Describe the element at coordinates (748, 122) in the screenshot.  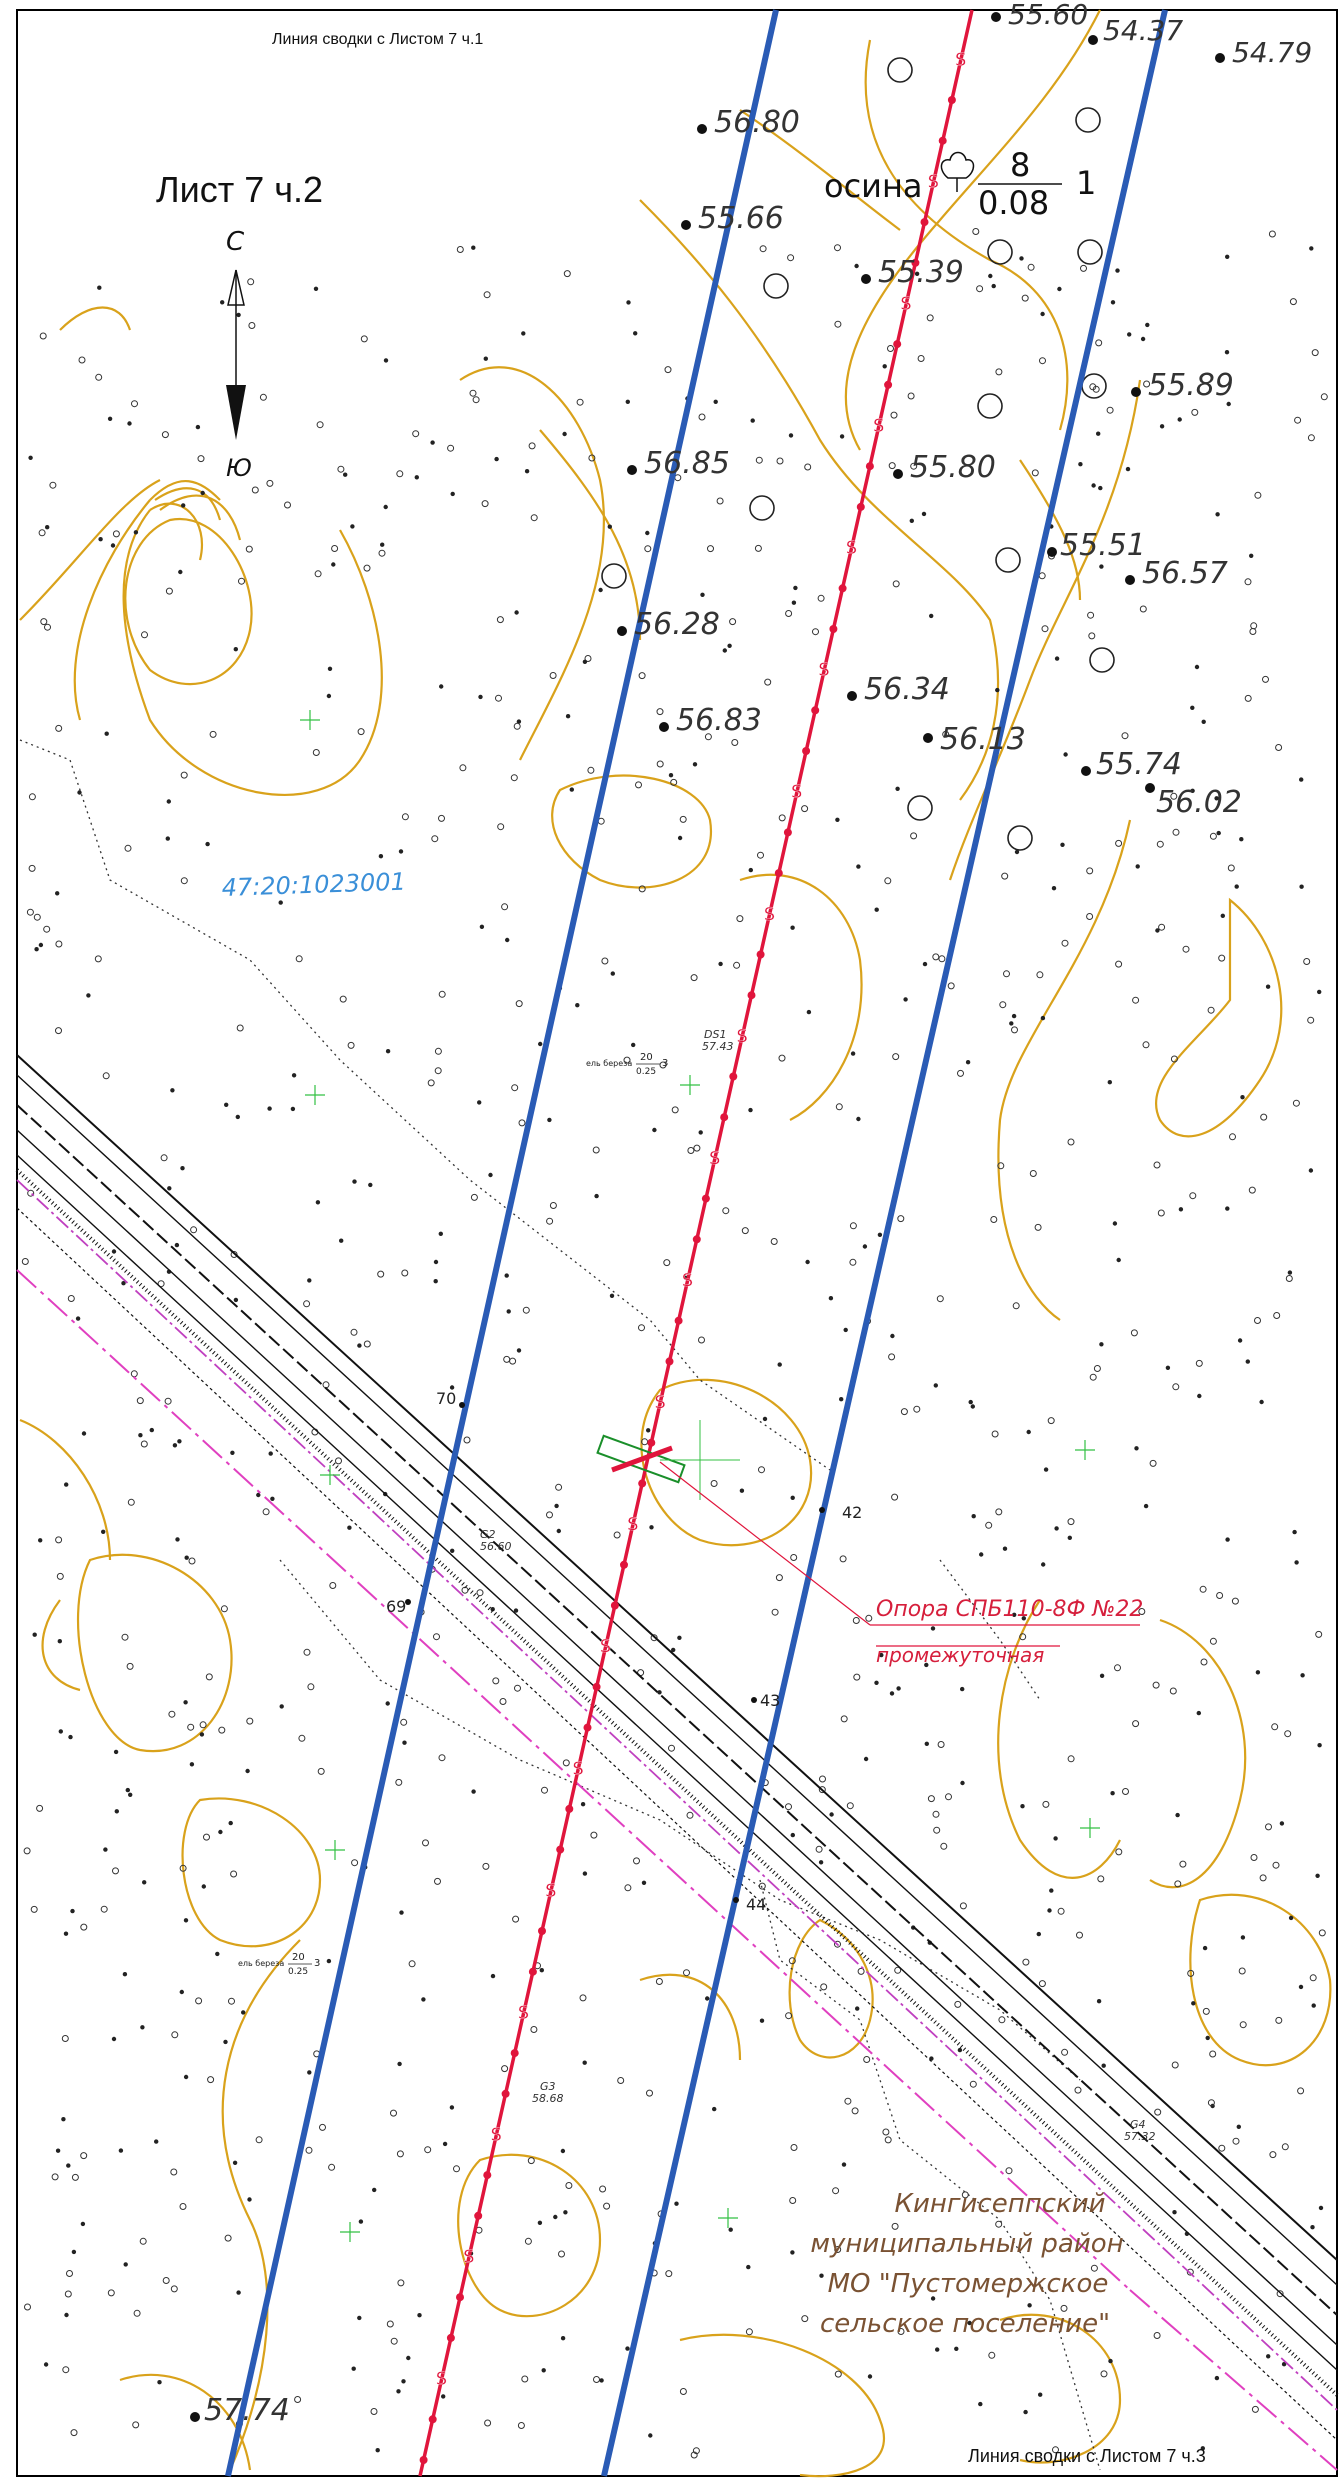
I see `elevation-point: 56.80` at that location.